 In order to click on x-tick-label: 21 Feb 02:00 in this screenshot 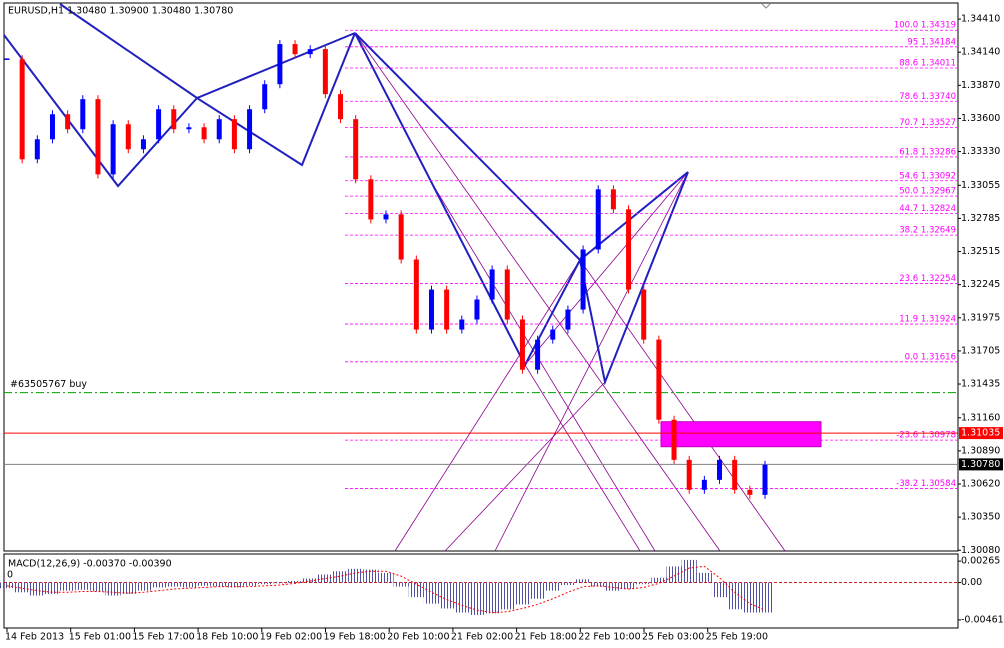, I will do `click(482, 637)`.